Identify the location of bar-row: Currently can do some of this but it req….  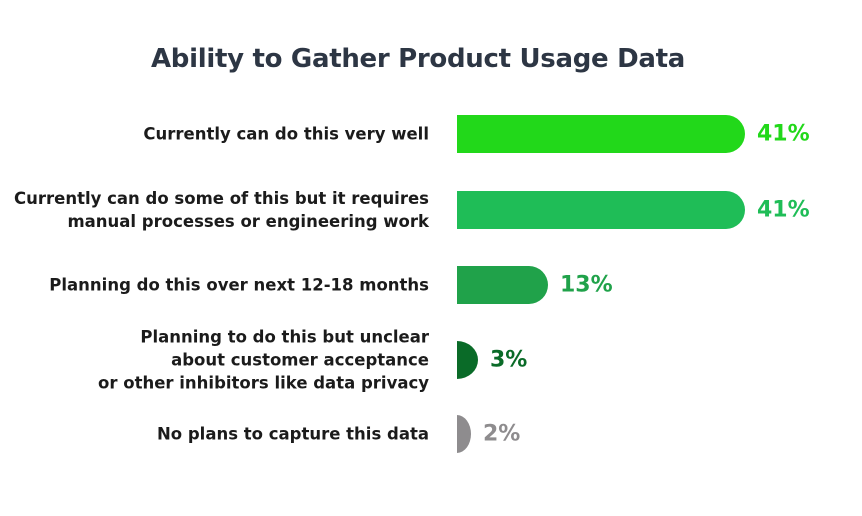
(431, 210).